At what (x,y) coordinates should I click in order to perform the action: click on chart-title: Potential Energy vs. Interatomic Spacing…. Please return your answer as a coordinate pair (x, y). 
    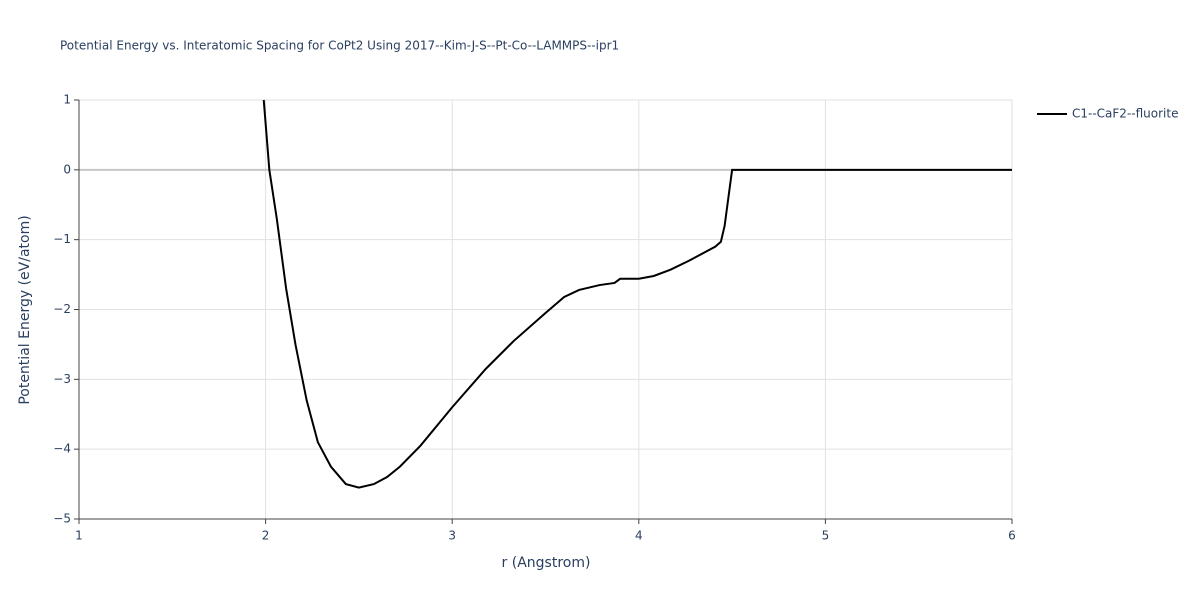
    Looking at the image, I should click on (339, 46).